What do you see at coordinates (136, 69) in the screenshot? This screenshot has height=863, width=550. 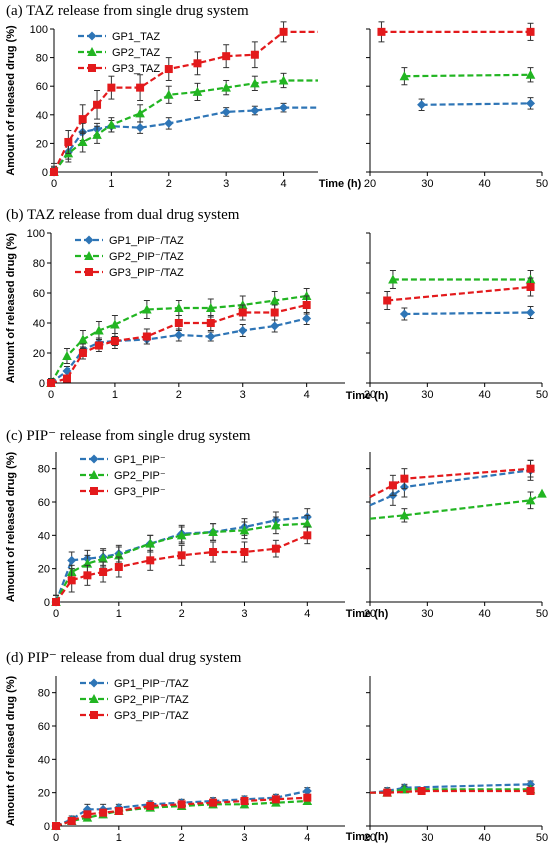 I see `legend-label: GP3_TAZ` at bounding box center [136, 69].